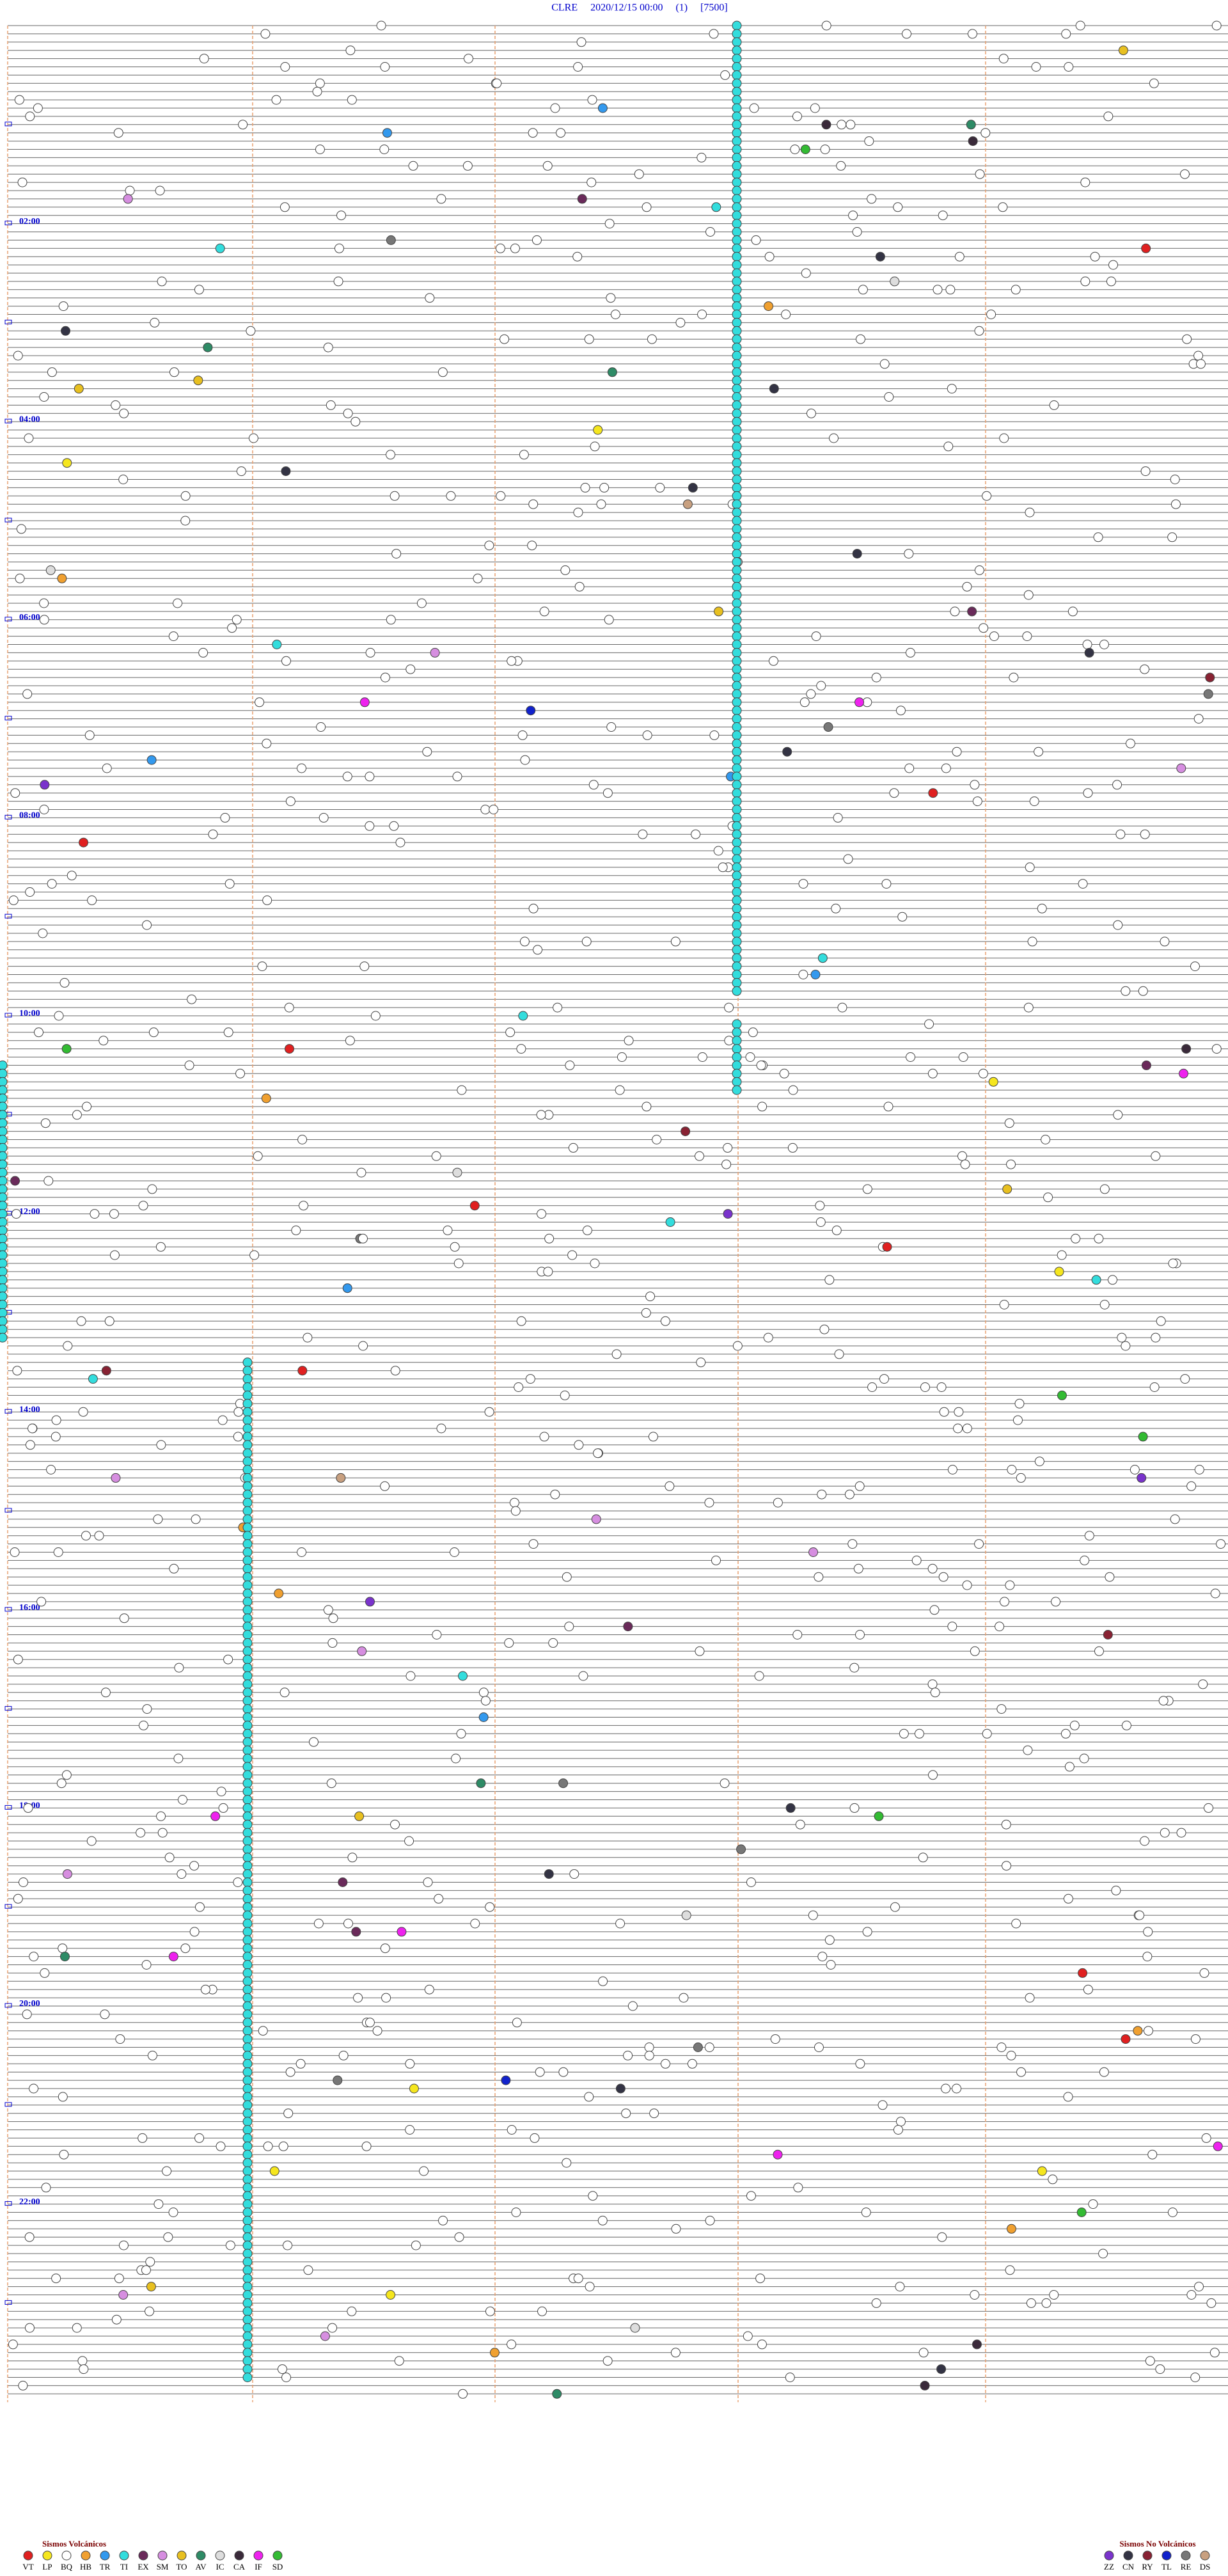 This screenshot has width=1228, height=2576. I want to click on hour-label: 08:00, so click(29, 816).